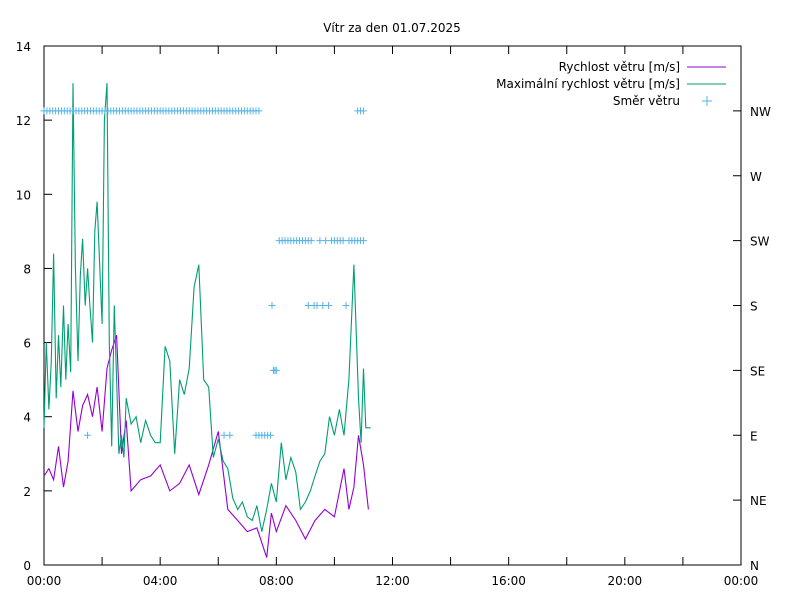 The image size is (800, 600). What do you see at coordinates (508, 581) in the screenshot?
I see `x-tick-label: 16:00` at bounding box center [508, 581].